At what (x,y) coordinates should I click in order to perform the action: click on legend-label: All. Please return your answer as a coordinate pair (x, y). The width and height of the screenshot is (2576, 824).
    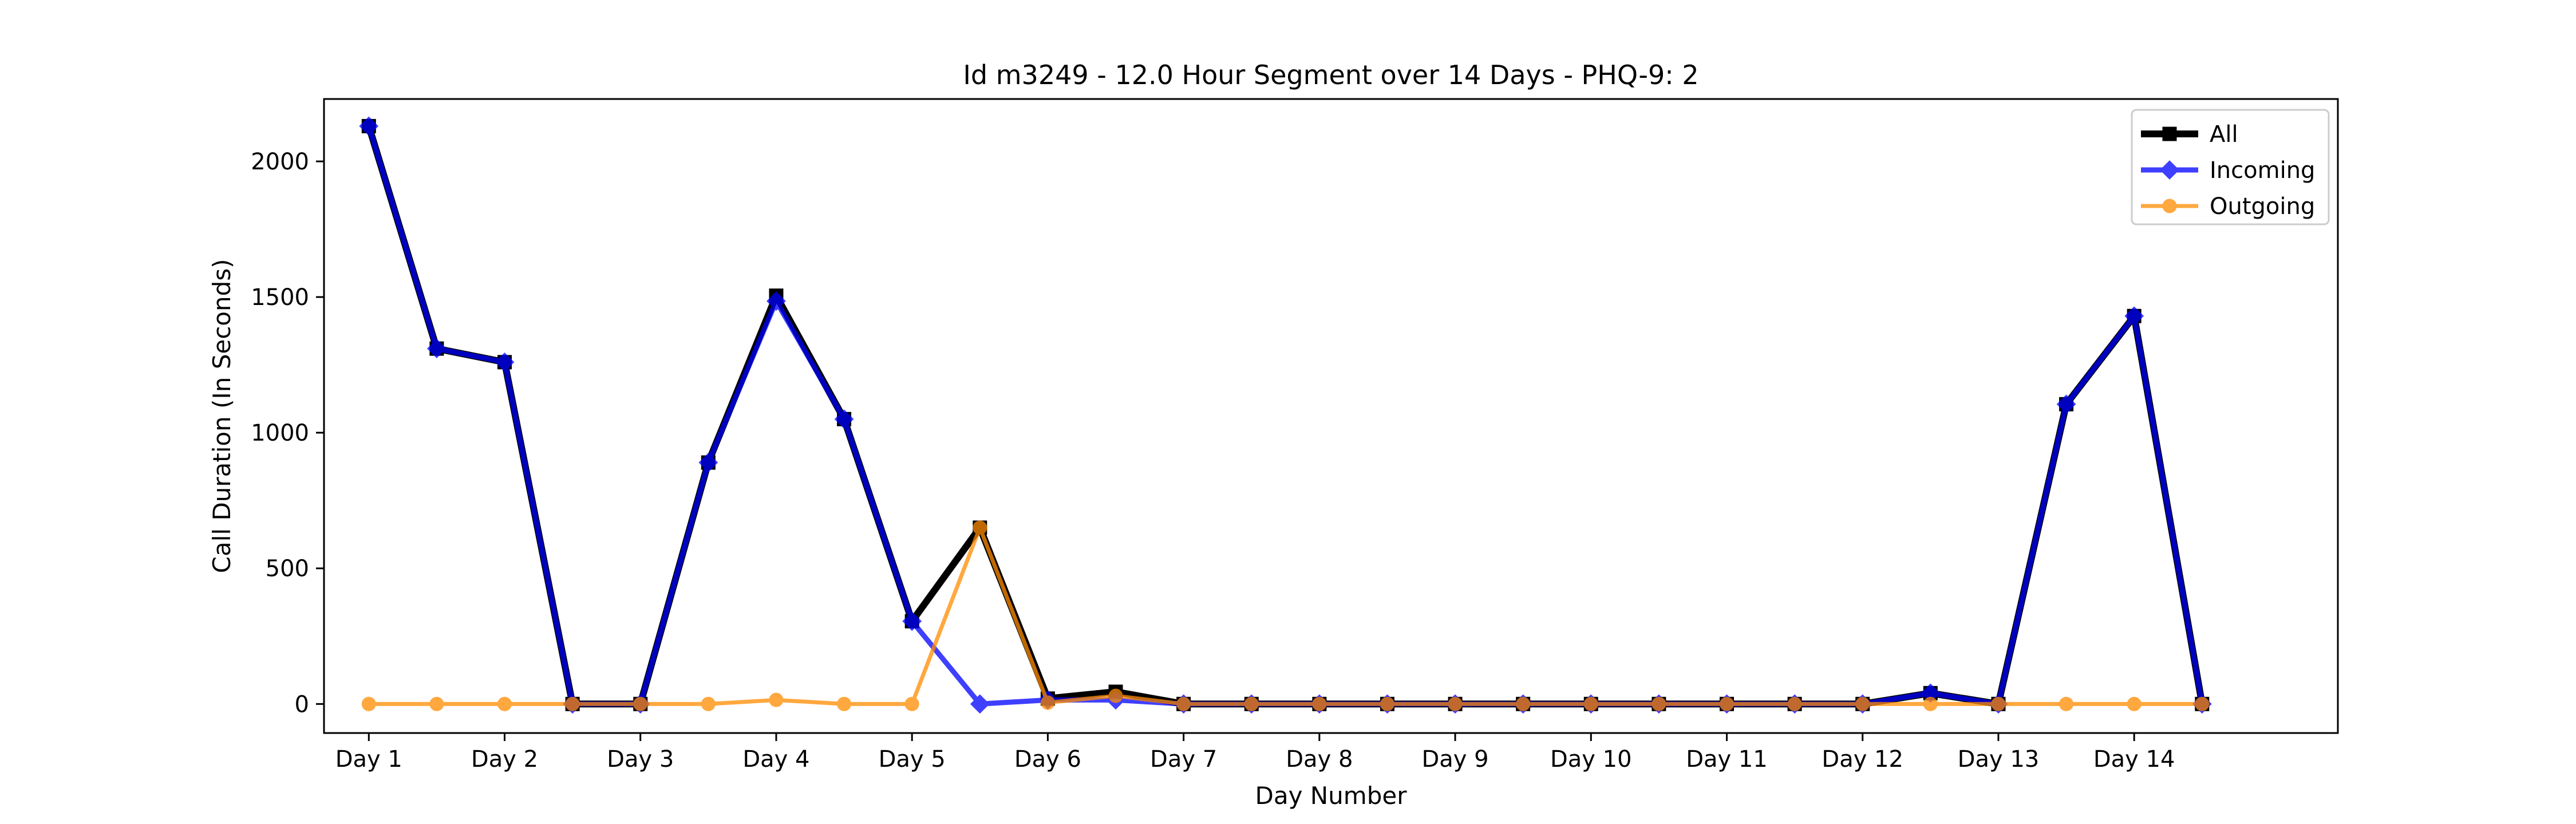
    Looking at the image, I should click on (2224, 134).